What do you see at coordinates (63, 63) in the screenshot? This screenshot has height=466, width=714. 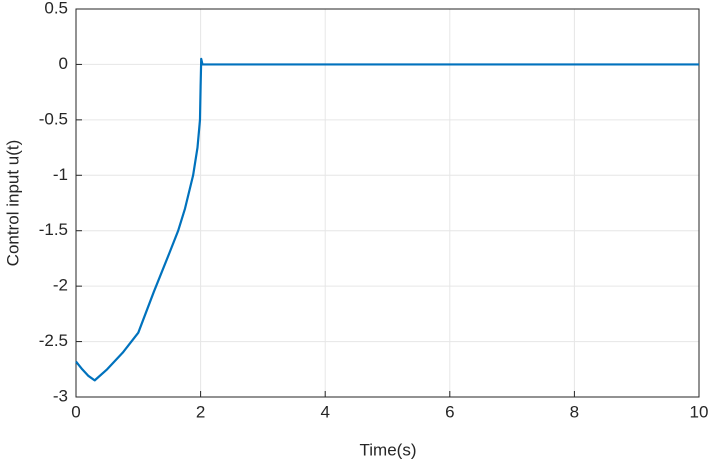 I see `y-tick-label: 0` at bounding box center [63, 63].